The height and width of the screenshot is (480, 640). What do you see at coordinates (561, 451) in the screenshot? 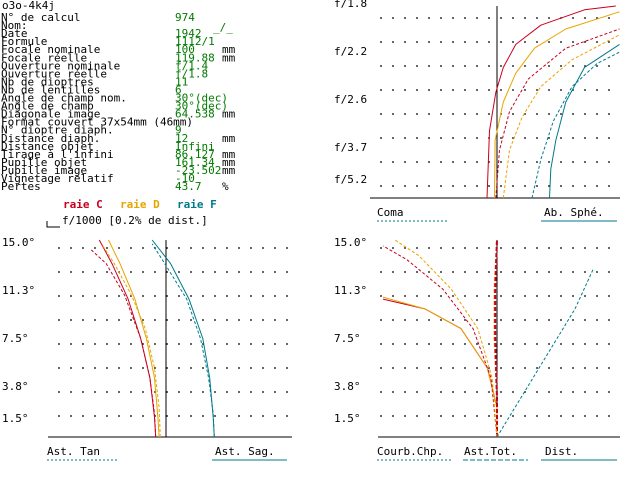
I see `footer-dist: Dist.` at bounding box center [561, 451].